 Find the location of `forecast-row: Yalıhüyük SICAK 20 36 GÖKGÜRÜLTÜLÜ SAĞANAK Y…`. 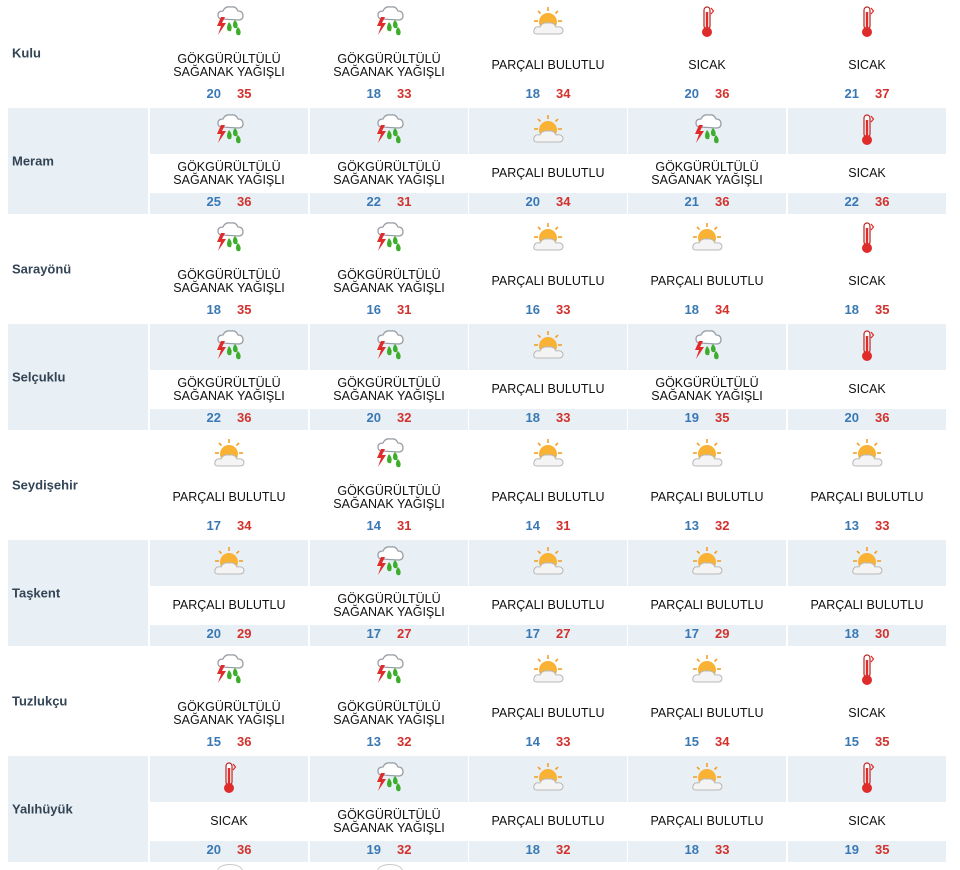

forecast-row: Yalıhüyük SICAK 20 36 GÖKGÜRÜLTÜLÜ SAĞANAK Y… is located at coordinates (480, 810).